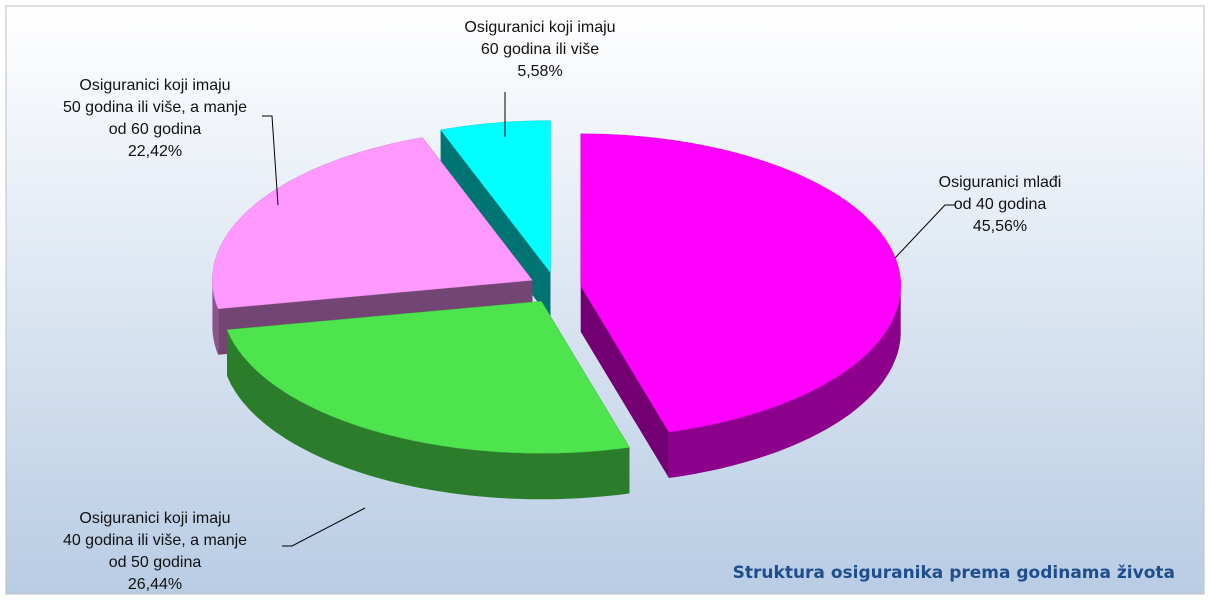  Describe the element at coordinates (155, 107) in the screenshot. I see `slice-label: 50 godina ili više, a manje` at that location.